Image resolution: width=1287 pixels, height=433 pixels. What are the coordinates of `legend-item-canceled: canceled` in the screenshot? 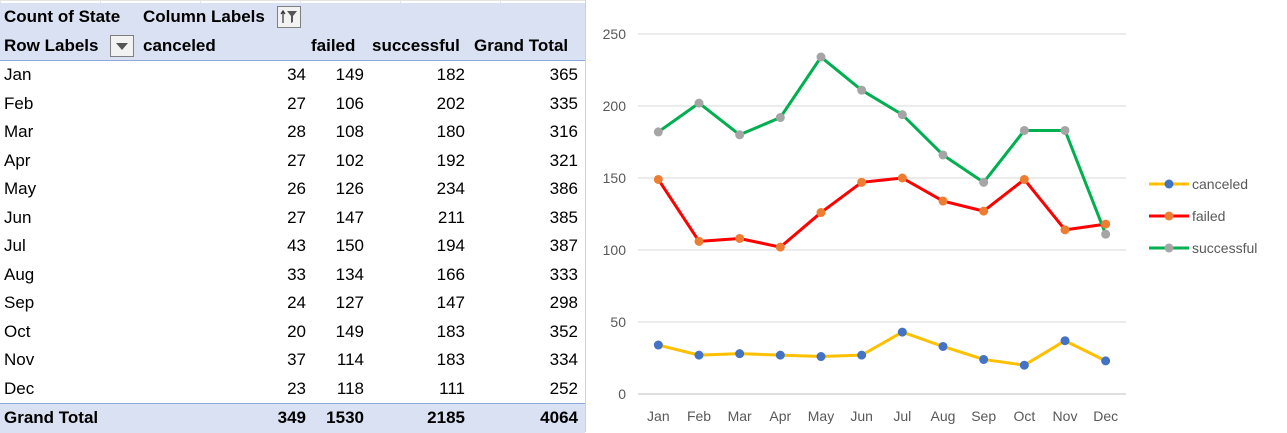 It's located at (1198, 184).